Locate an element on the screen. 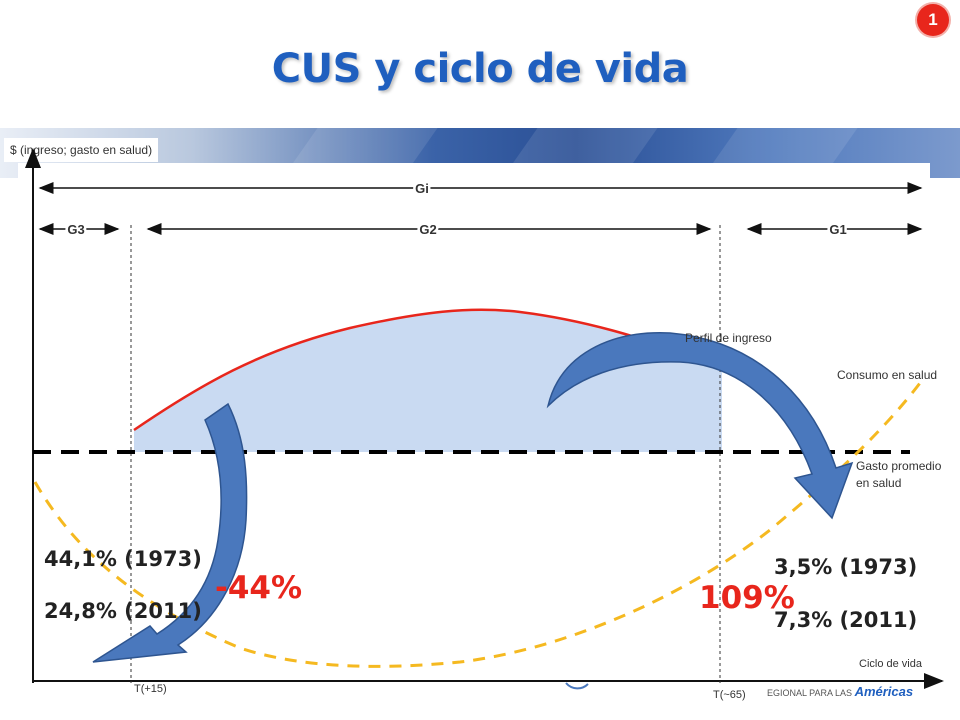 The width and height of the screenshot is (960, 720). right-stat-2011: 7,3% (2011) is located at coordinates (845, 620).